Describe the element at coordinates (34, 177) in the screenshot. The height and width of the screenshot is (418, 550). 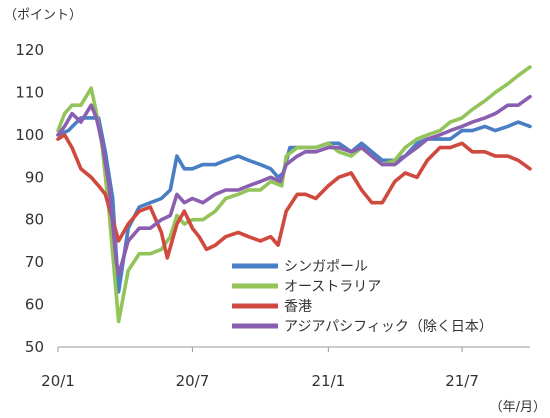
I see `y-tick-label: 90` at that location.